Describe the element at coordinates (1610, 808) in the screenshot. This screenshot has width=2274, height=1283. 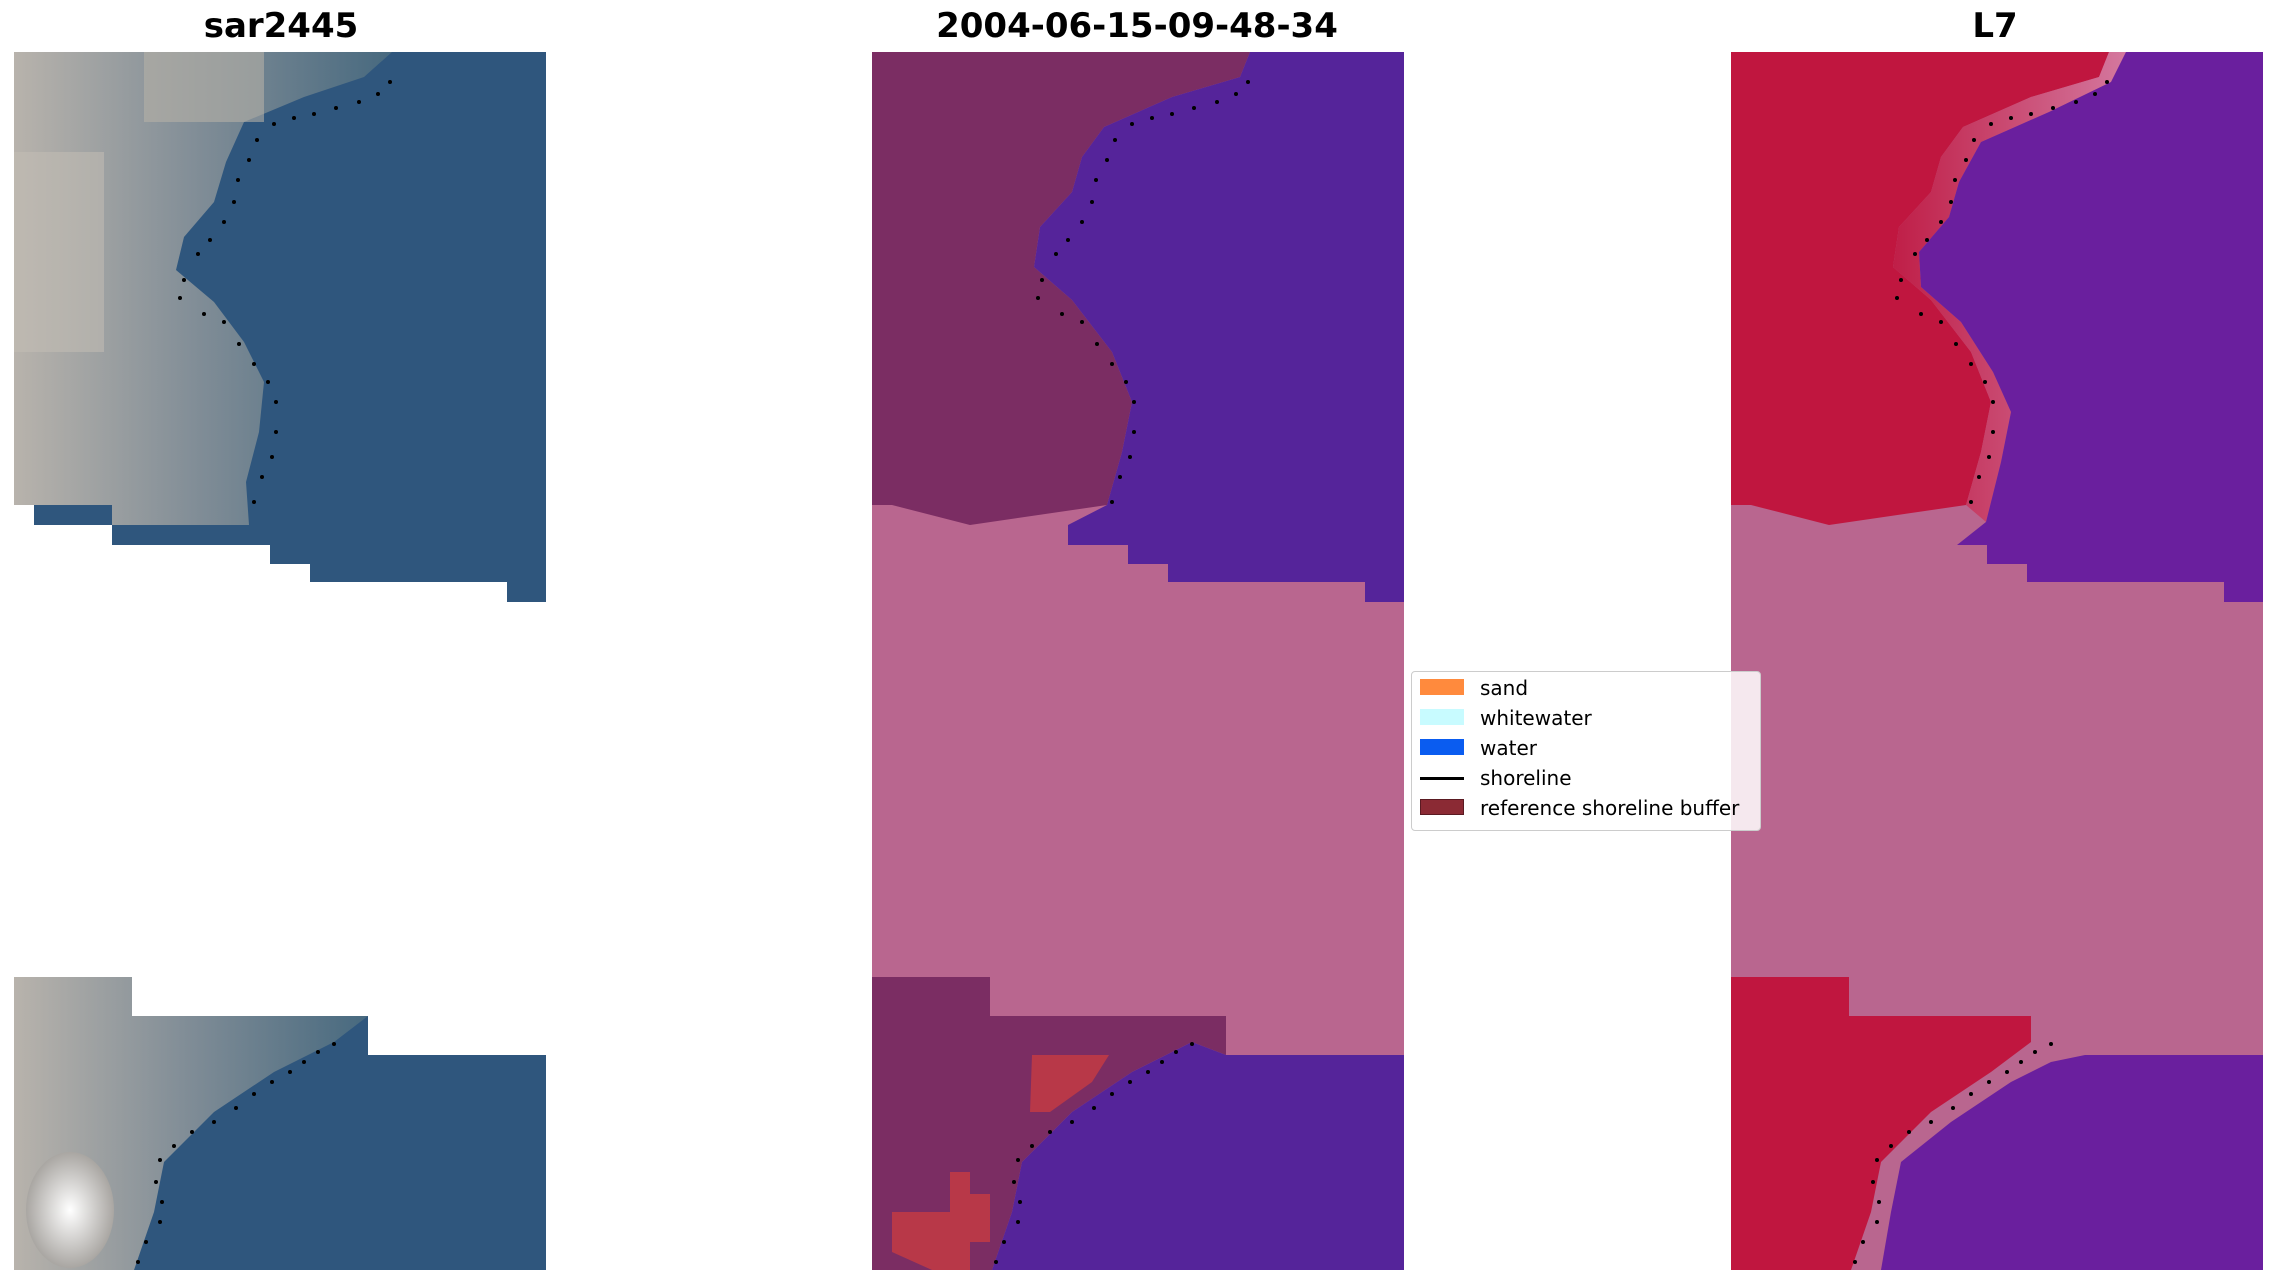
I see `legend-label-reference-buffer: reference shoreline buffer` at that location.